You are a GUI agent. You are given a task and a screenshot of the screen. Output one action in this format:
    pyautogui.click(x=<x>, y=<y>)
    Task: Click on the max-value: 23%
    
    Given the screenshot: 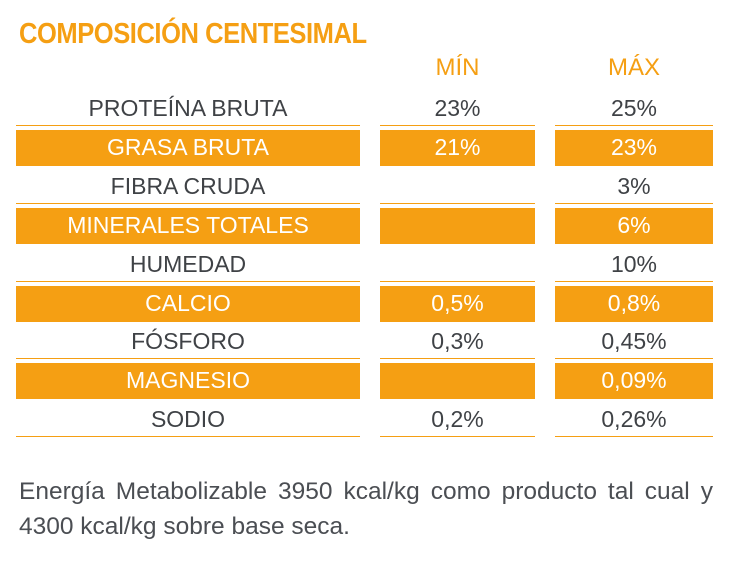 What is the action you would take?
    pyautogui.click(x=634, y=148)
    